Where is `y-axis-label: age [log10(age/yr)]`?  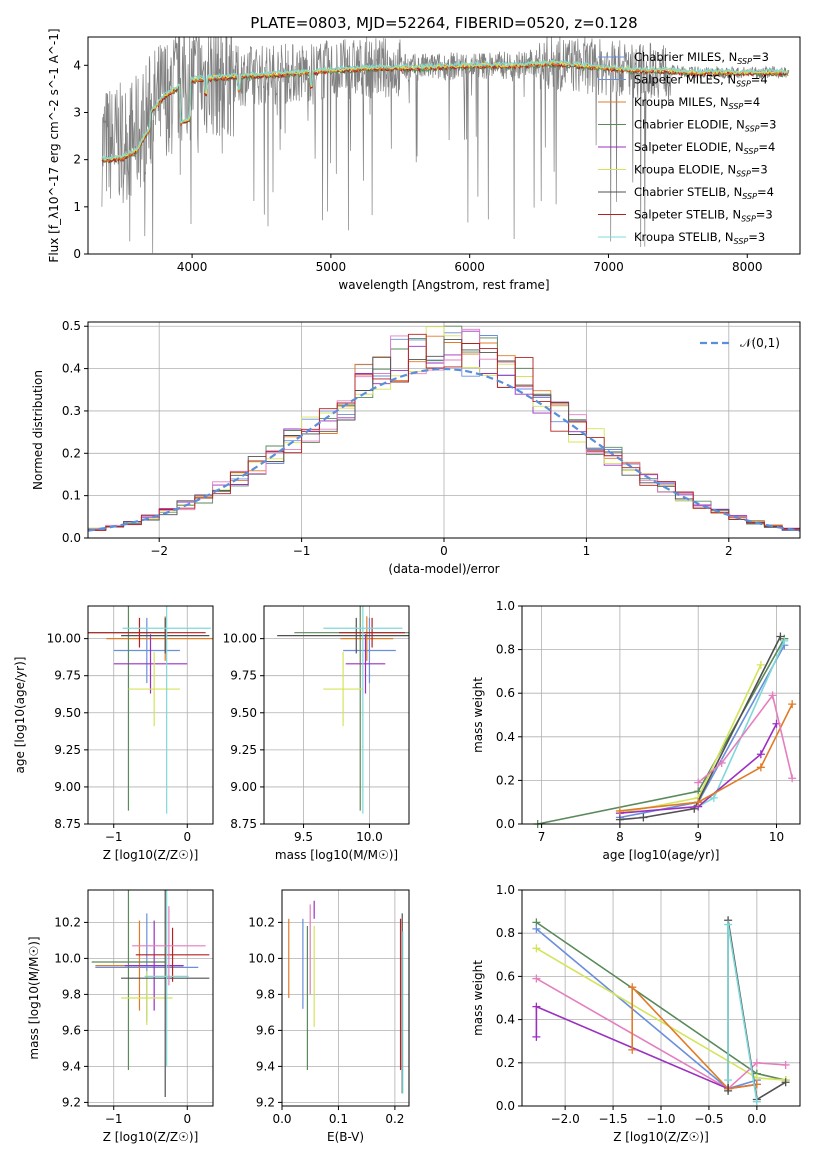 y-axis-label: age [log10(age/yr)] is located at coordinates (20, 715).